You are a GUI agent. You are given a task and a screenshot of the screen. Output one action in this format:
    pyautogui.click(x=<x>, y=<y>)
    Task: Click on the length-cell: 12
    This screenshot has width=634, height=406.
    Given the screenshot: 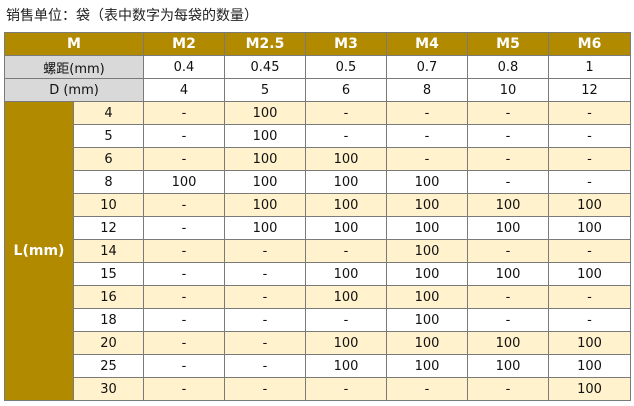 What is the action you would take?
    pyautogui.click(x=108, y=228)
    